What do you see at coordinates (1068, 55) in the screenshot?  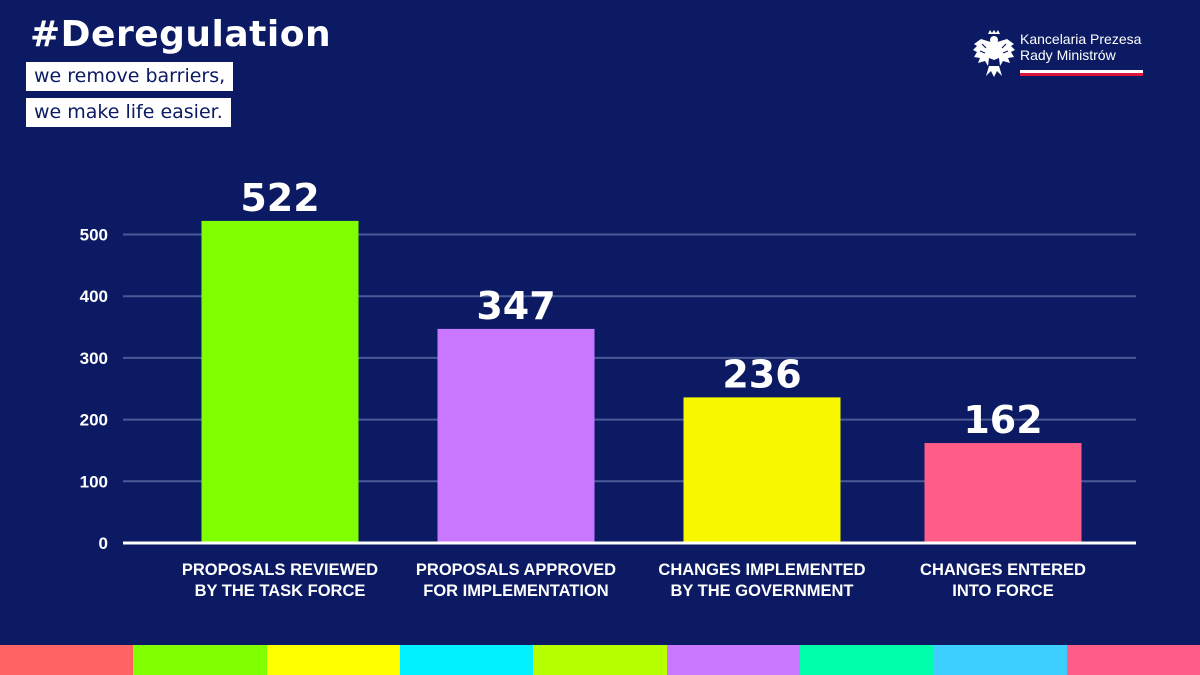 I see `logo-line-2: Rady Ministrów` at bounding box center [1068, 55].